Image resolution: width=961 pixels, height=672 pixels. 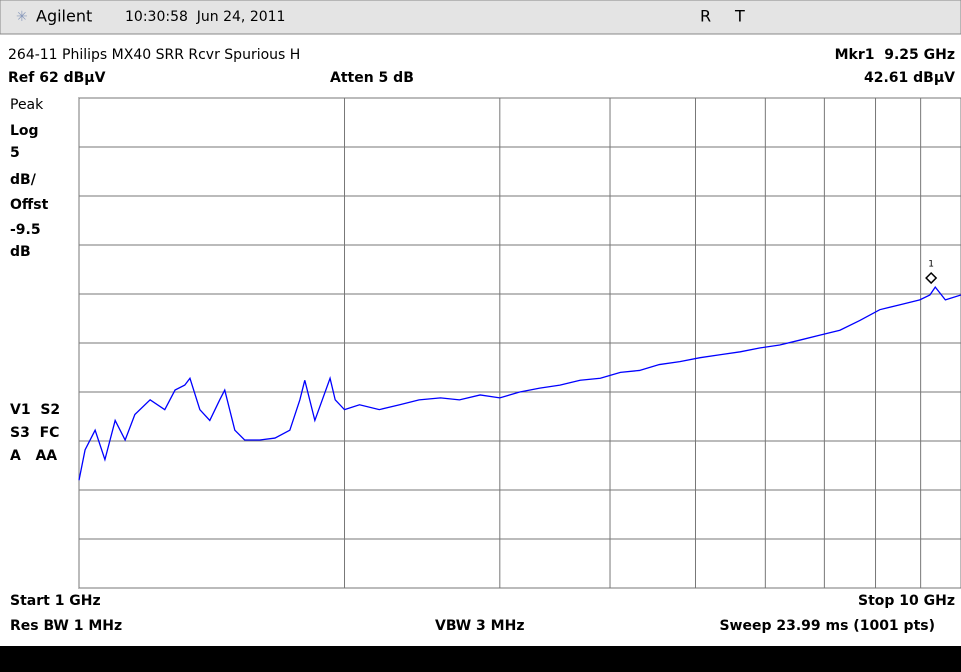 I want to click on marker-readout: Mkr1 9.25 GHz, so click(x=895, y=55).